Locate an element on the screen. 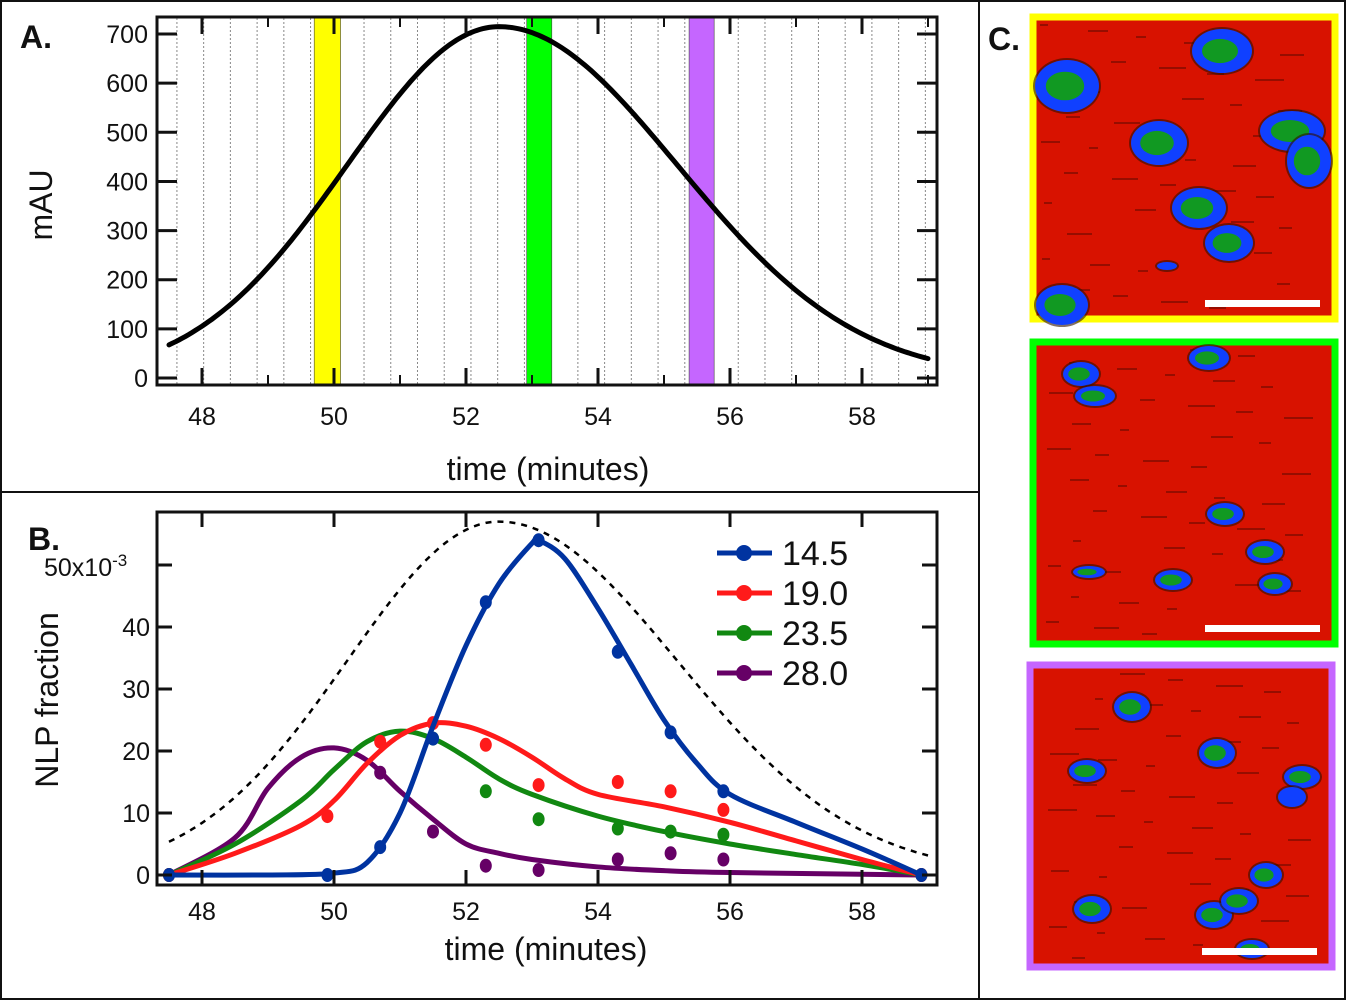  b-y-tick-label: 40 is located at coordinates (136, 628).